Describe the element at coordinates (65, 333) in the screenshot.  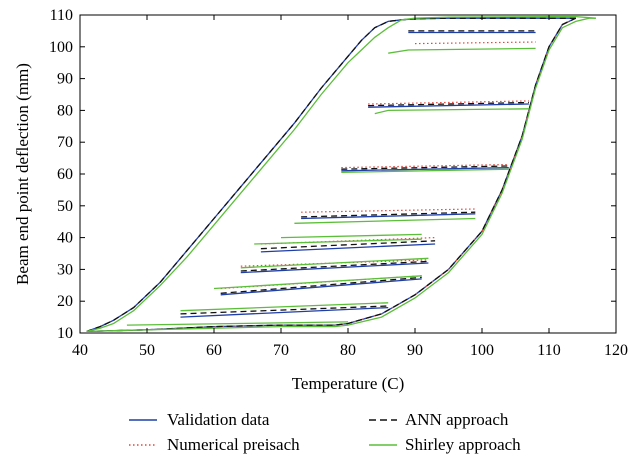
I see `y-tick-label: 10` at that location.